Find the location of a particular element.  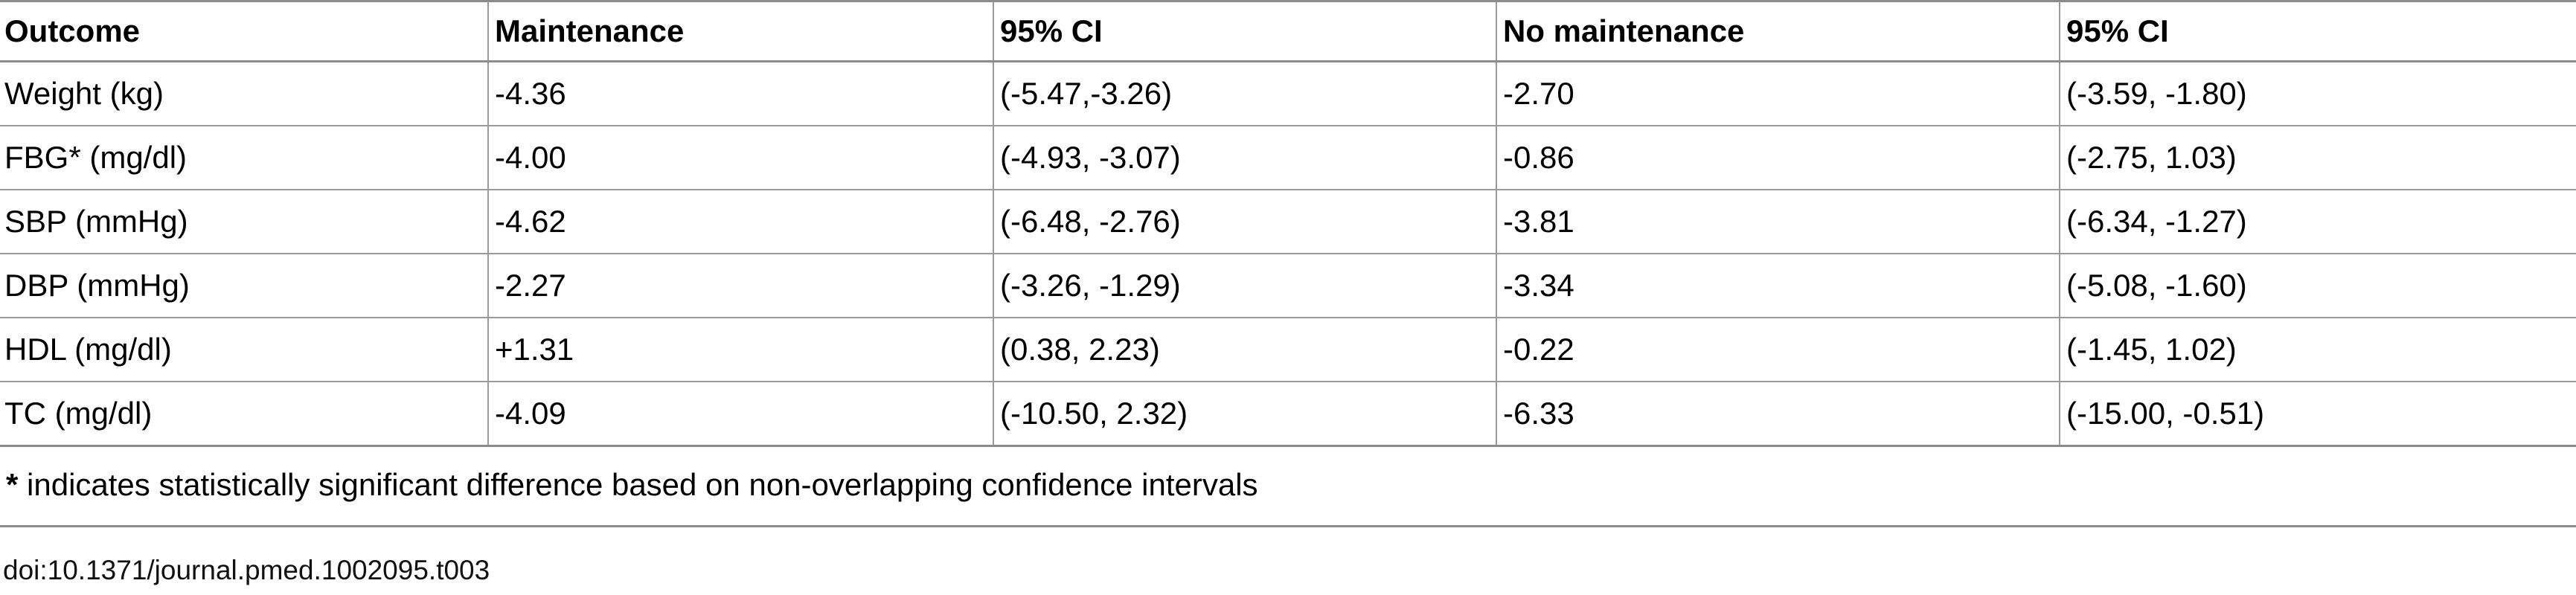

cell-outcome: FBG* (mg/dl) is located at coordinates (244, 158).